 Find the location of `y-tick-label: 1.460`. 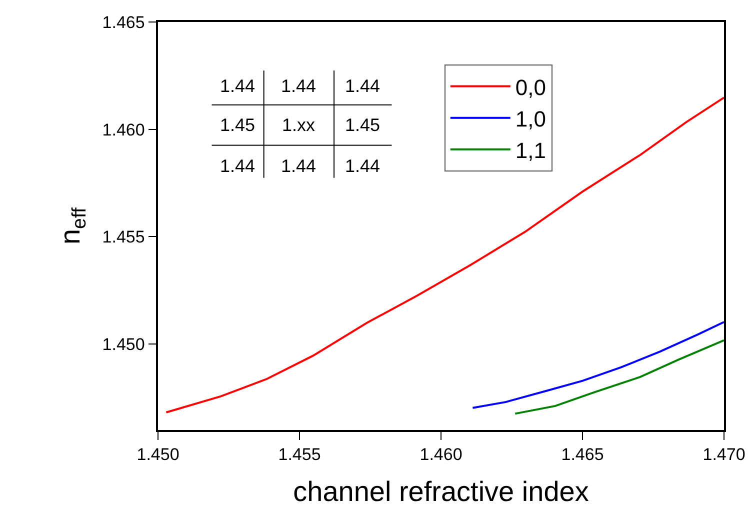

y-tick-label: 1.460 is located at coordinates (123, 130).